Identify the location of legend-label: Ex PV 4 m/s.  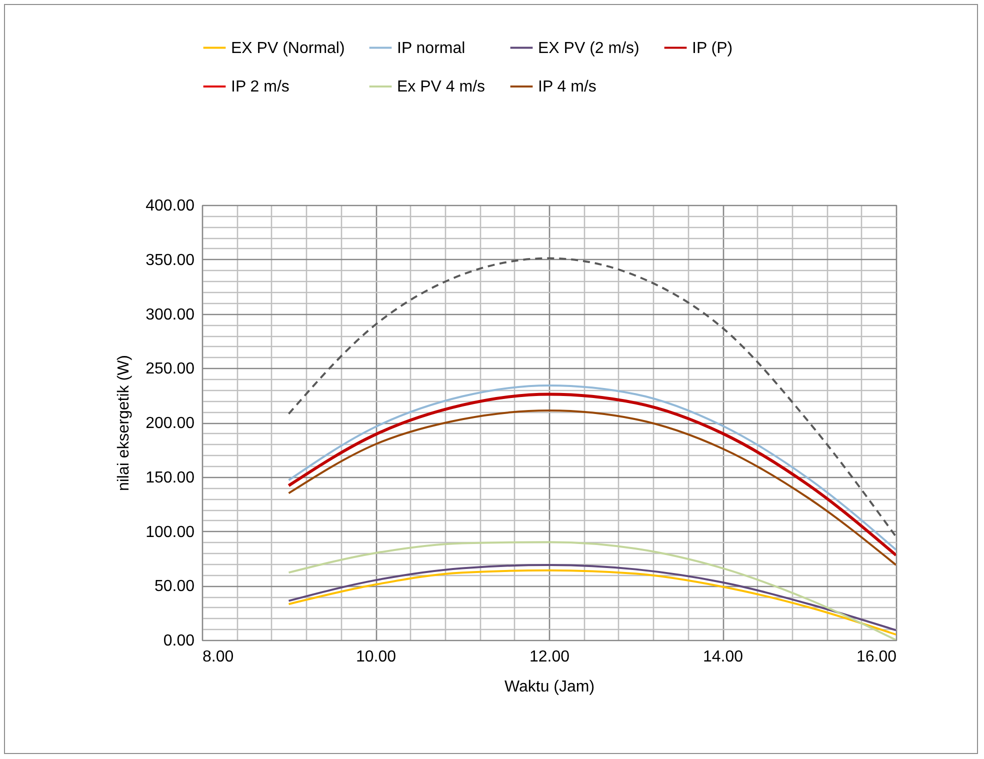
(441, 87).